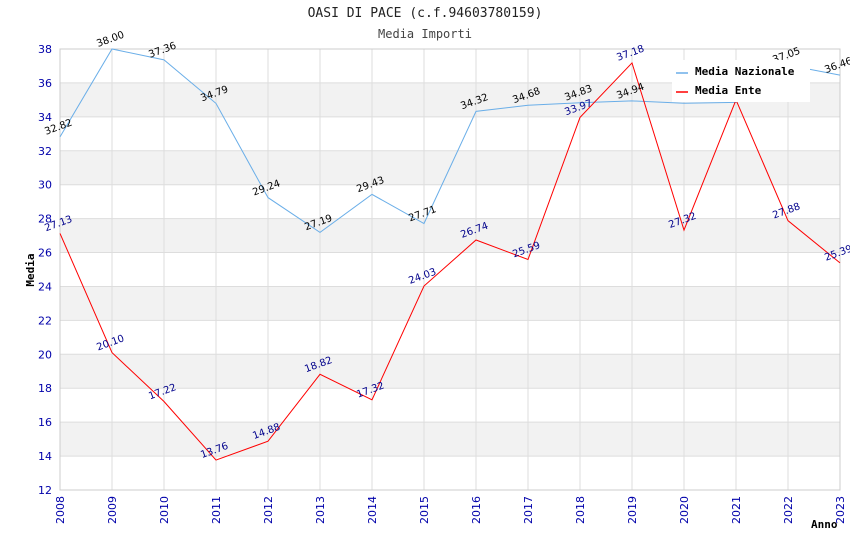 The image size is (850, 550). What do you see at coordinates (840, 510) in the screenshot?
I see `x-tick-label: 2023` at bounding box center [840, 510].